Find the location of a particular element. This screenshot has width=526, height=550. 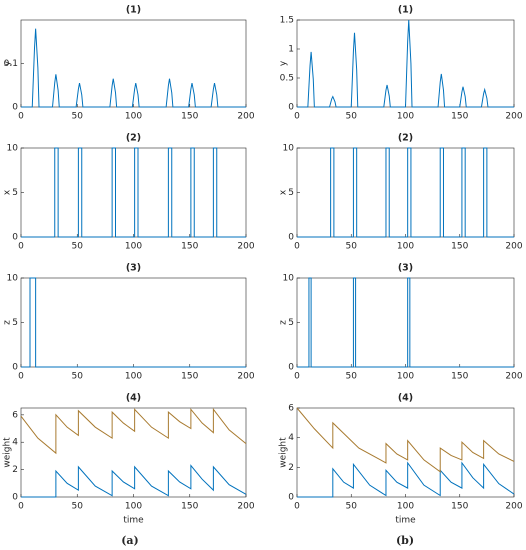

caption: (a) is located at coordinates (130, 540).